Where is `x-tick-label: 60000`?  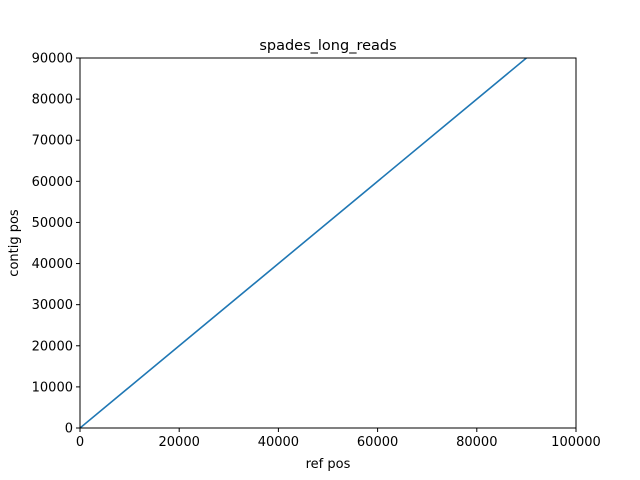
x-tick-label: 60000 is located at coordinates (377, 442).